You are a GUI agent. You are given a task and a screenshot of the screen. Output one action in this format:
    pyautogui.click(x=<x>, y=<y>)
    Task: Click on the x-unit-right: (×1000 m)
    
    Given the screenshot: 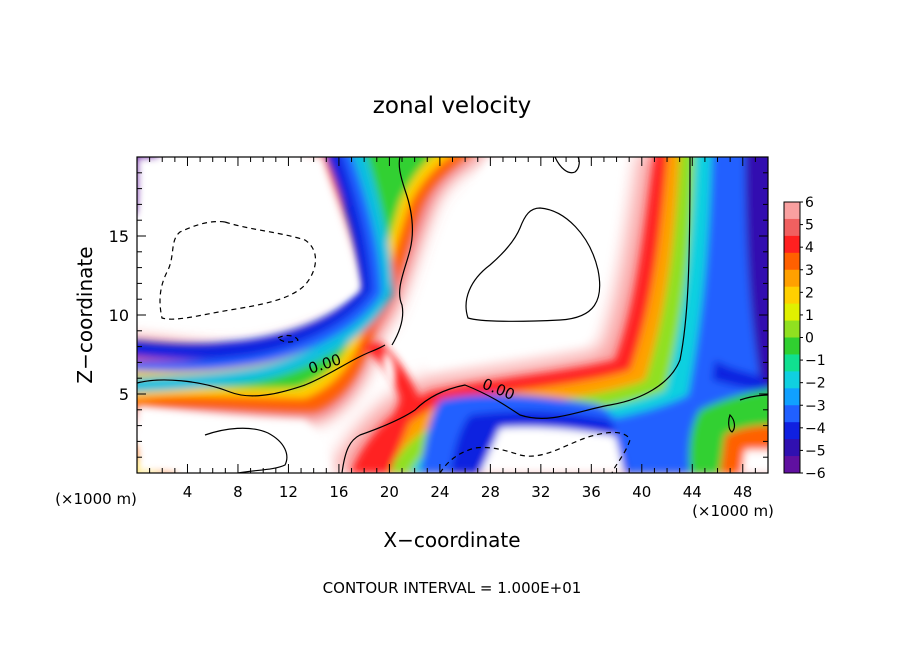 What is the action you would take?
    pyautogui.click(x=733, y=511)
    